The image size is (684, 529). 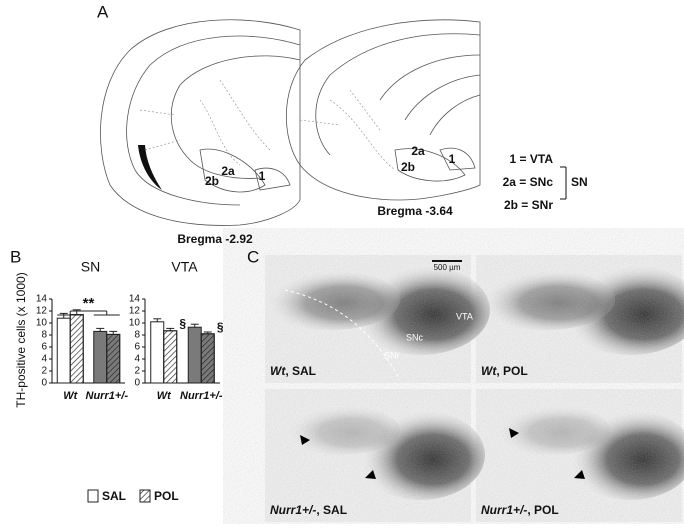 I want to click on region-label: VTA, so click(x=464, y=316).